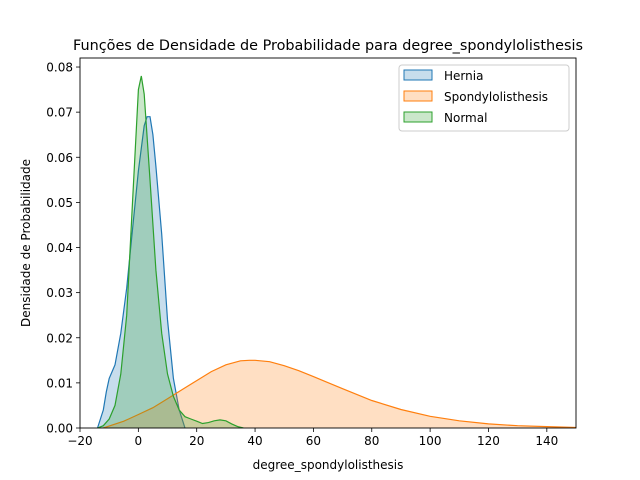 This screenshot has height=480, width=640. Describe the element at coordinates (59, 248) in the screenshot. I see `y-tick-label: 0.04` at that location.